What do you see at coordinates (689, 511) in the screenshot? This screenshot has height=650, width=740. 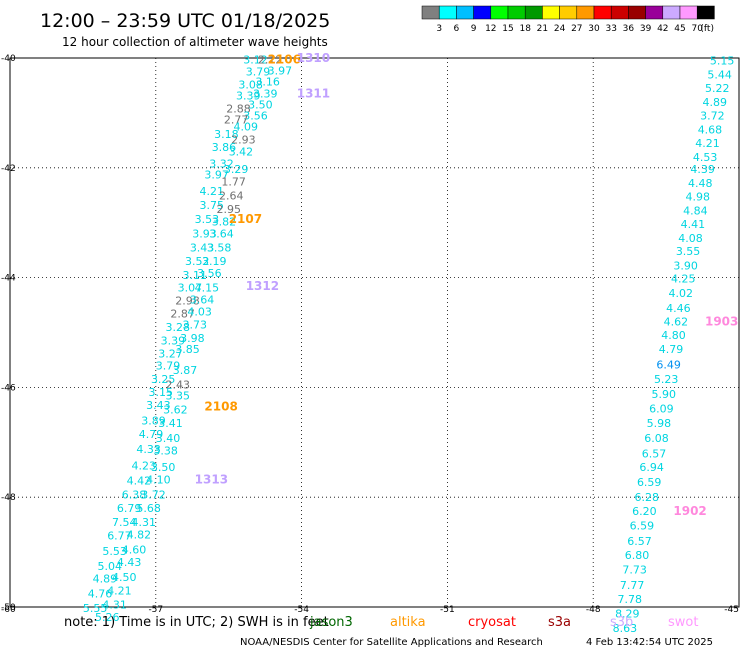 I see `pass-id-label: 1902` at bounding box center [689, 511].